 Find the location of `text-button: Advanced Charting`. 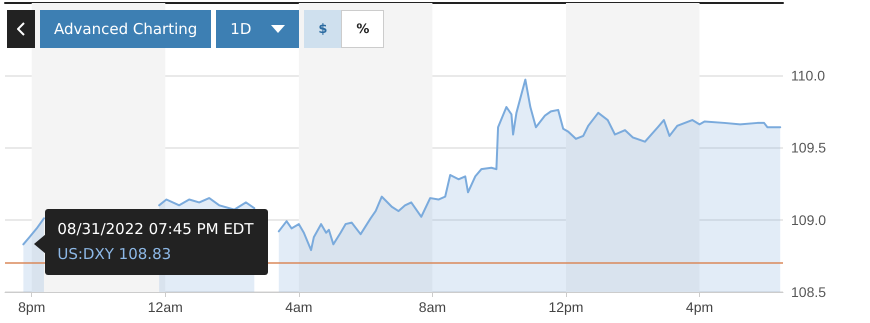

text-button: Advanced Charting is located at coordinates (126, 29).